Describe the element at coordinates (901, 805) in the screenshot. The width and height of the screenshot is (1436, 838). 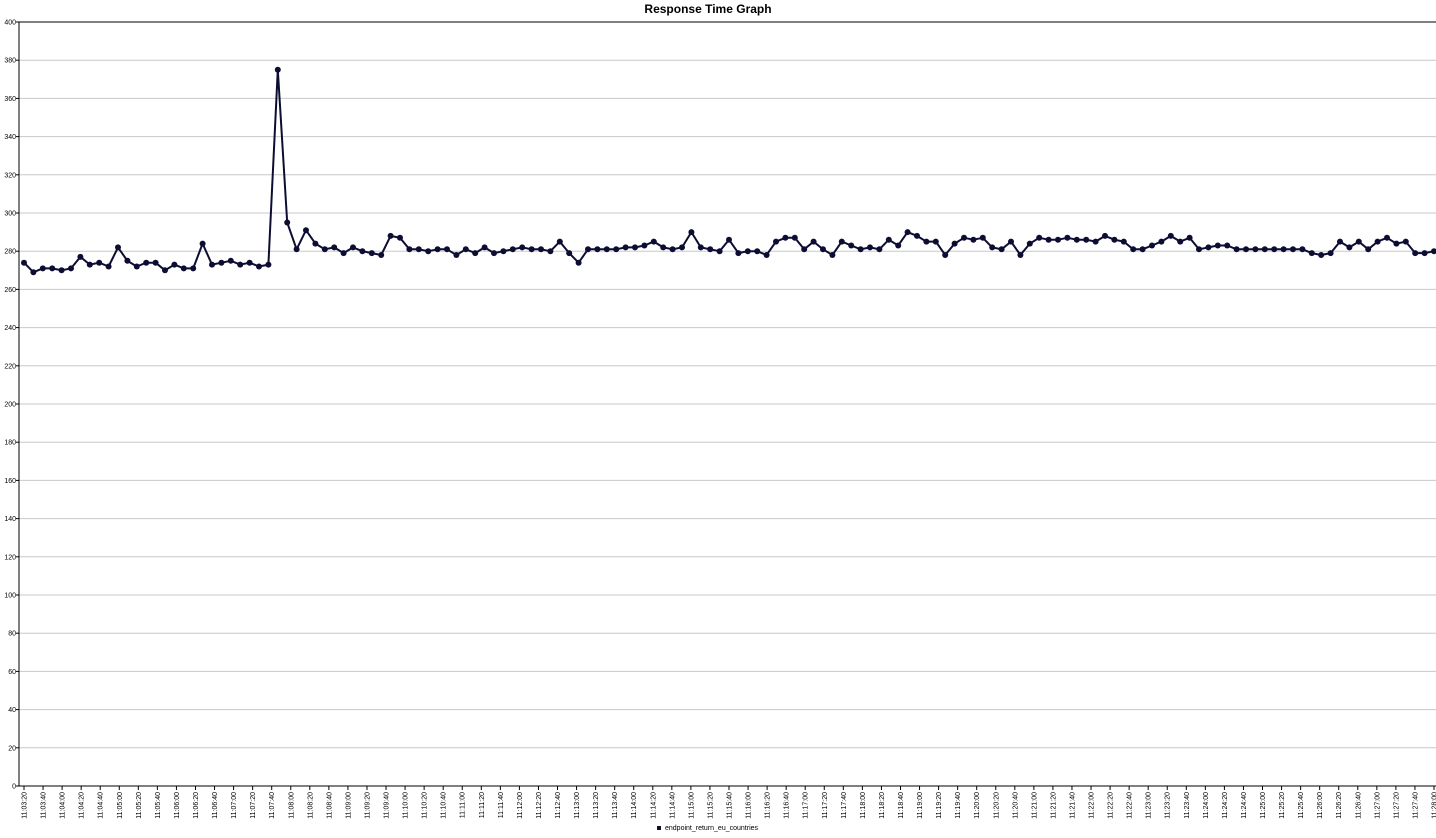
I see `x-tick-label: 11:18:40` at that location.